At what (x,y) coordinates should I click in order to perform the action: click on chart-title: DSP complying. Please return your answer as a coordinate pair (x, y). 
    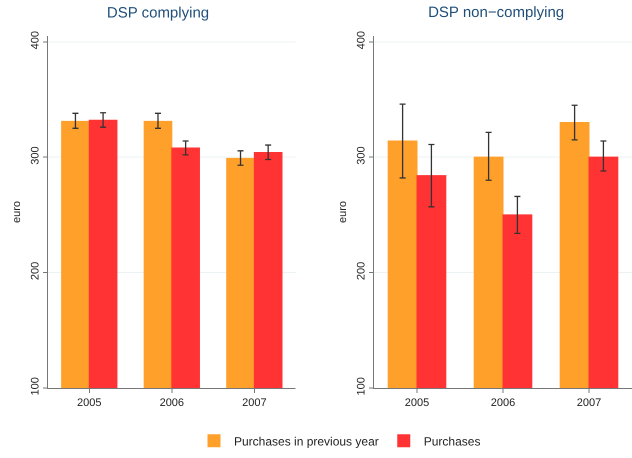
    Looking at the image, I should click on (158, 13).